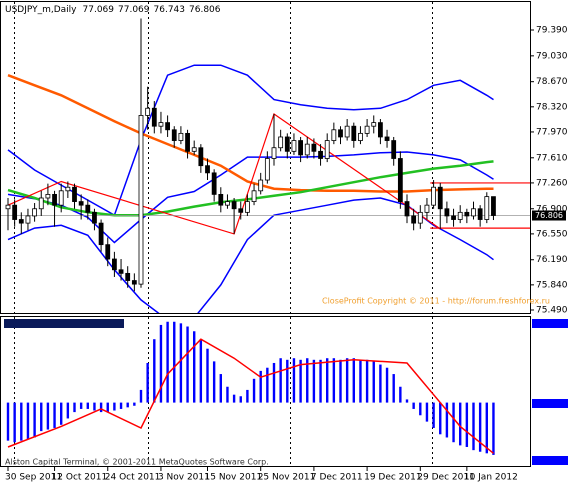  What do you see at coordinates (552, 56) in the screenshot?
I see `y-tick-label: 79.030` at bounding box center [552, 56].